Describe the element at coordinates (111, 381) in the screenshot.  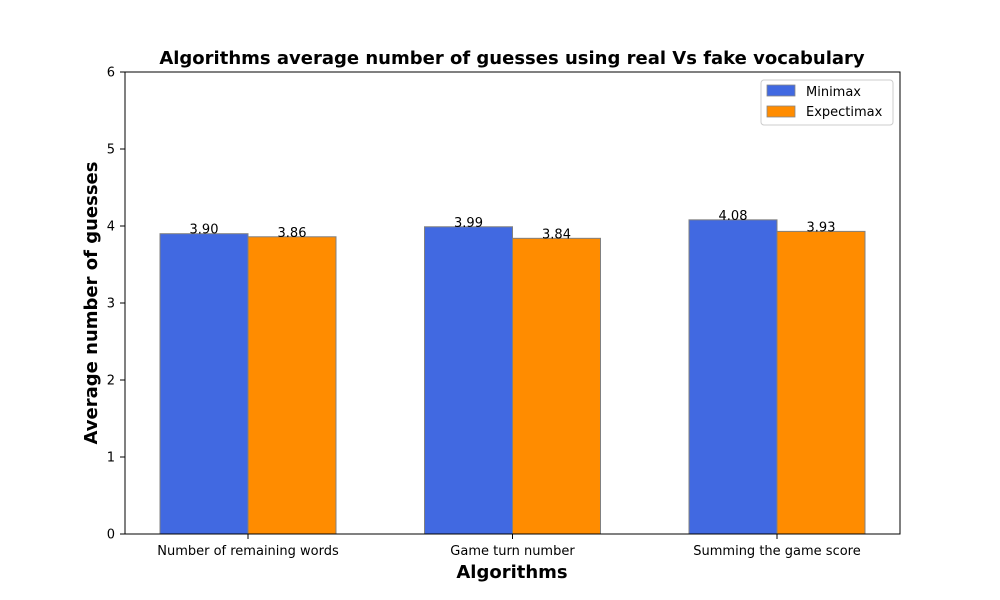
I see `y-tick-label-2: 2` at that location.